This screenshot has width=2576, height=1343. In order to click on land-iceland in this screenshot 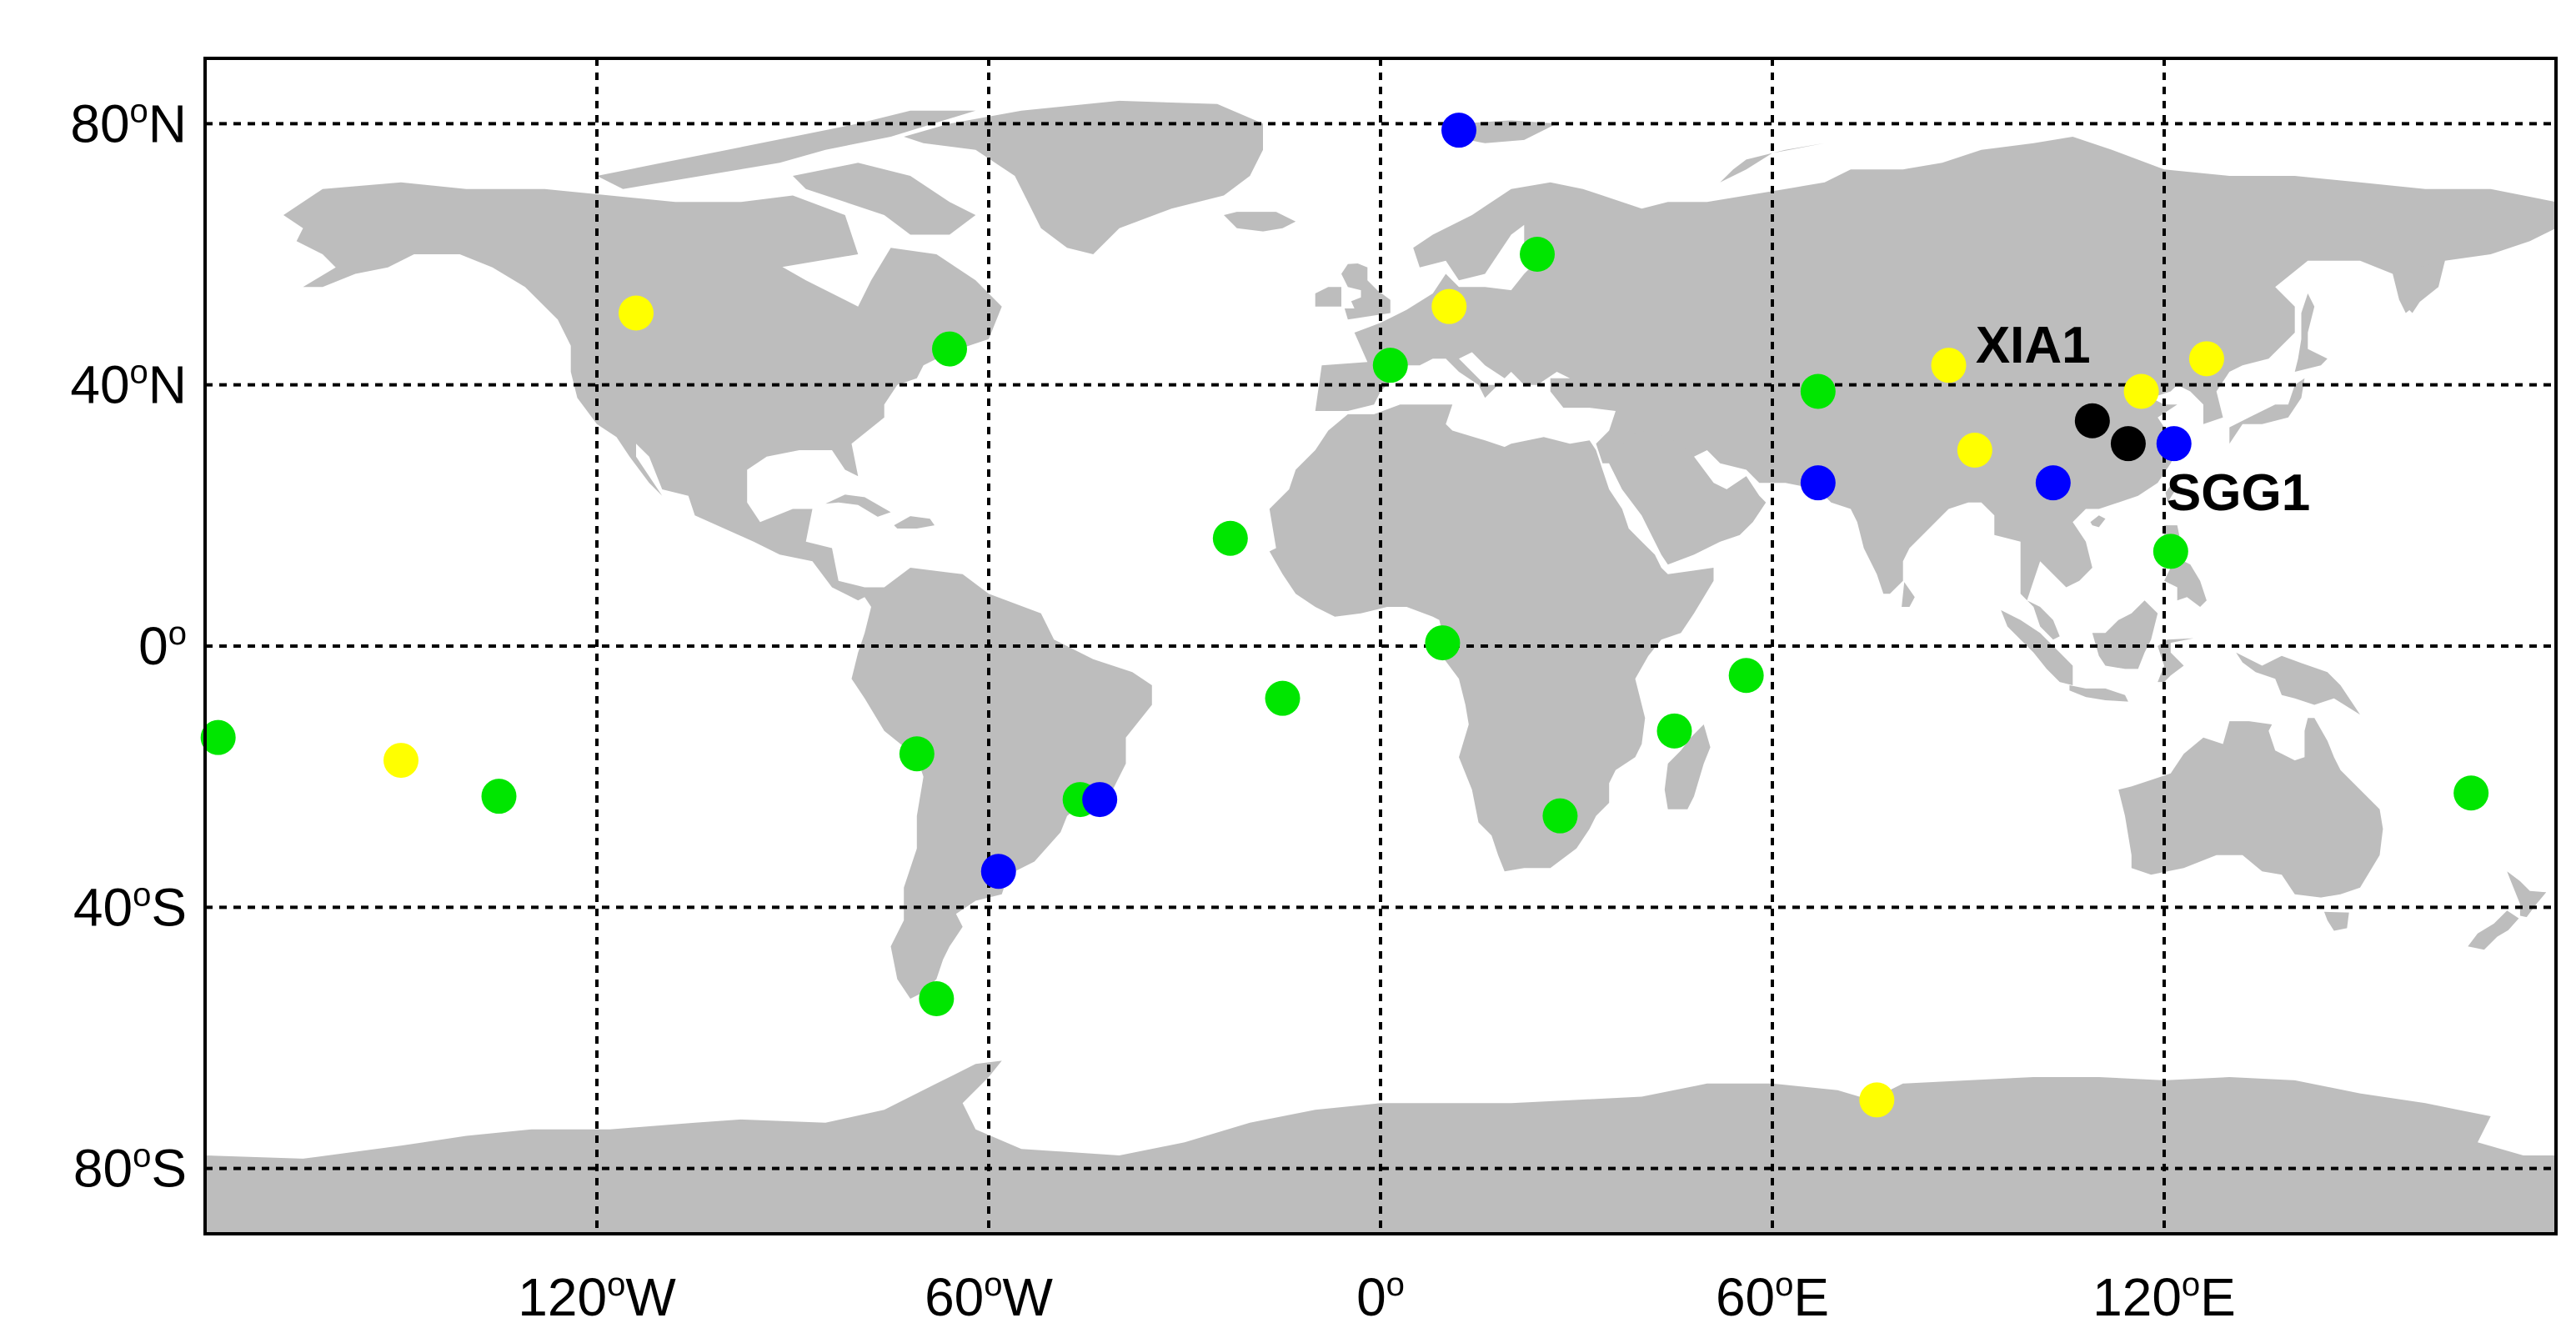, I will do `click(1260, 222)`.